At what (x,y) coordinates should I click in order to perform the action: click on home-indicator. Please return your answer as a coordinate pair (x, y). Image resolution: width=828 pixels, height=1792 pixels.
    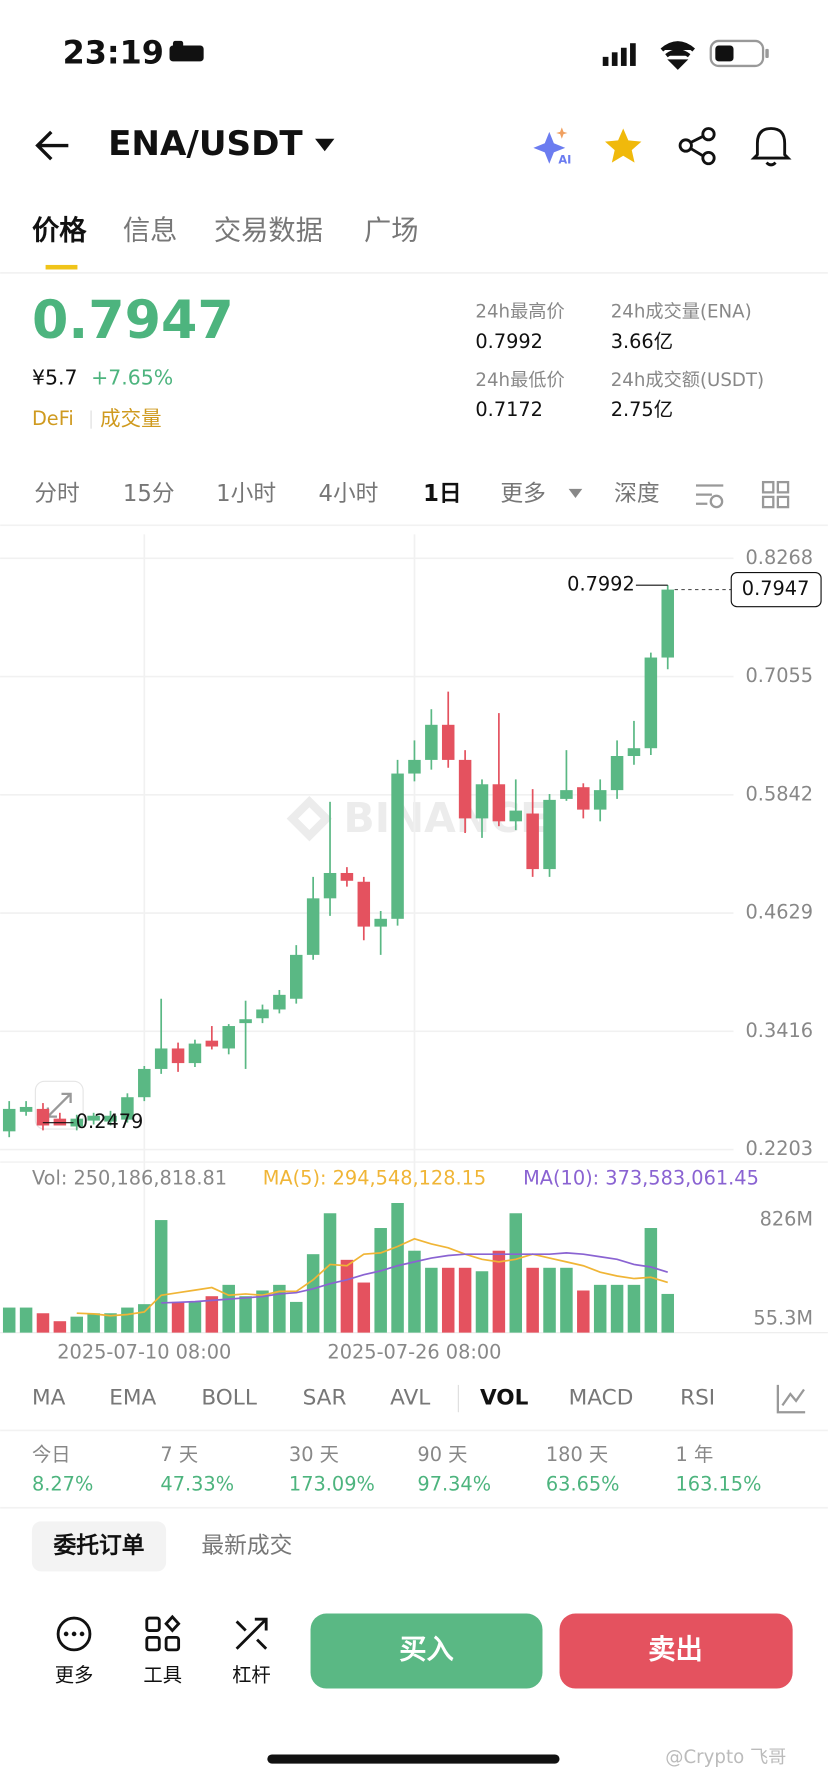
    Looking at the image, I should click on (413, 1759).